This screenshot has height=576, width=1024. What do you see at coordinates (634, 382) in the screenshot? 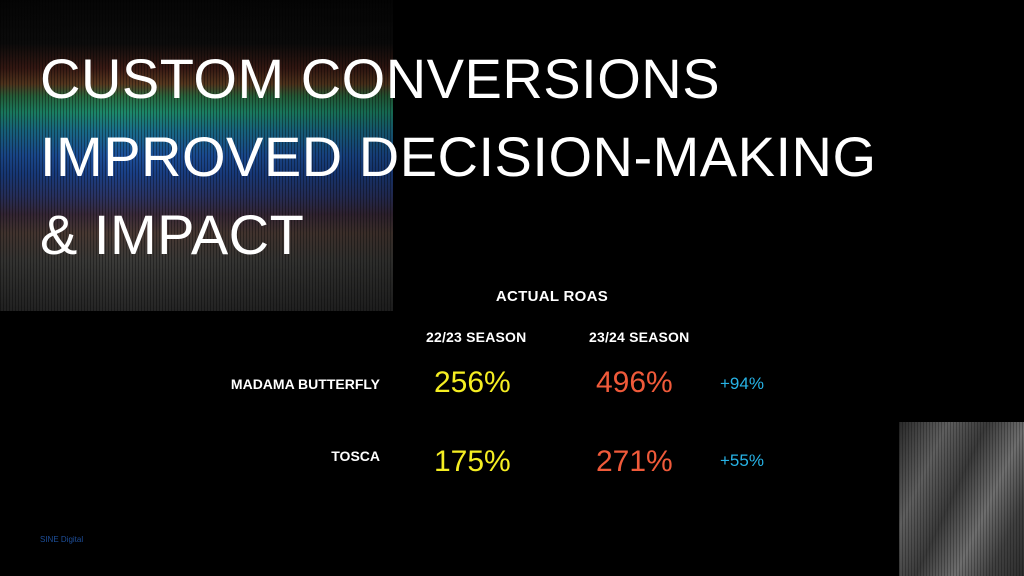
I see `value-23-24: 496%` at bounding box center [634, 382].